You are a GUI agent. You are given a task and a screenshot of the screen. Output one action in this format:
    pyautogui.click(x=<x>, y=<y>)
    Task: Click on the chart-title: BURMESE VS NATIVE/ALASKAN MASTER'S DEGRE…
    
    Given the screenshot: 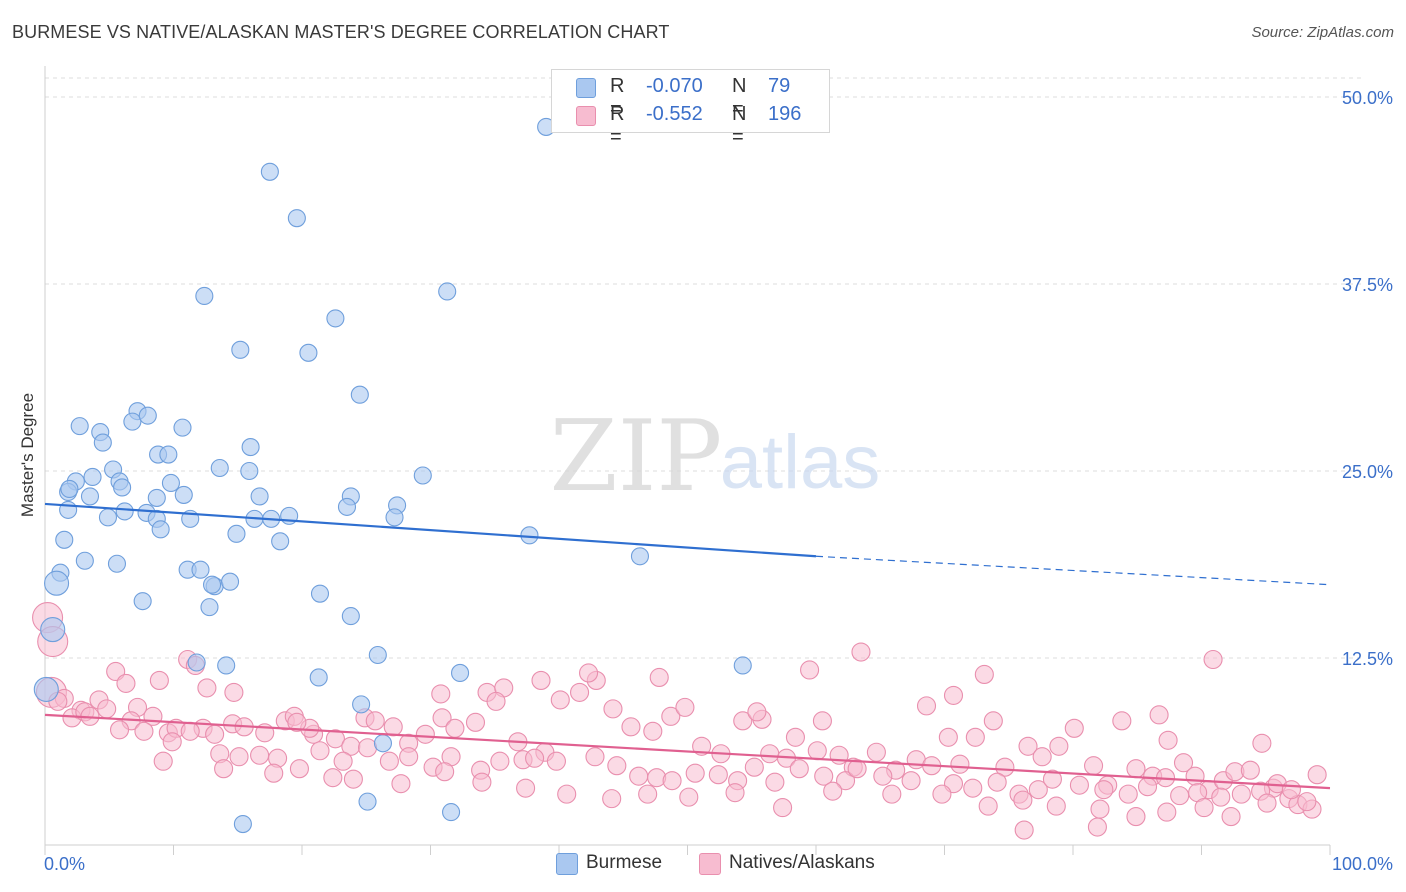 What is the action you would take?
    pyautogui.click(x=341, y=32)
    